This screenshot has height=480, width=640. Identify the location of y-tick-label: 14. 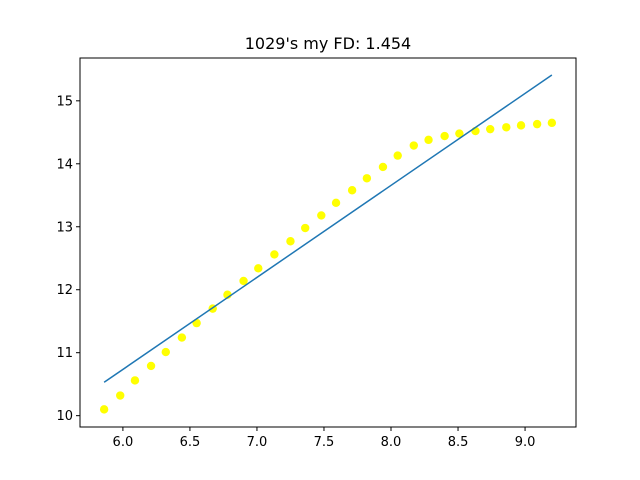
(64, 164).